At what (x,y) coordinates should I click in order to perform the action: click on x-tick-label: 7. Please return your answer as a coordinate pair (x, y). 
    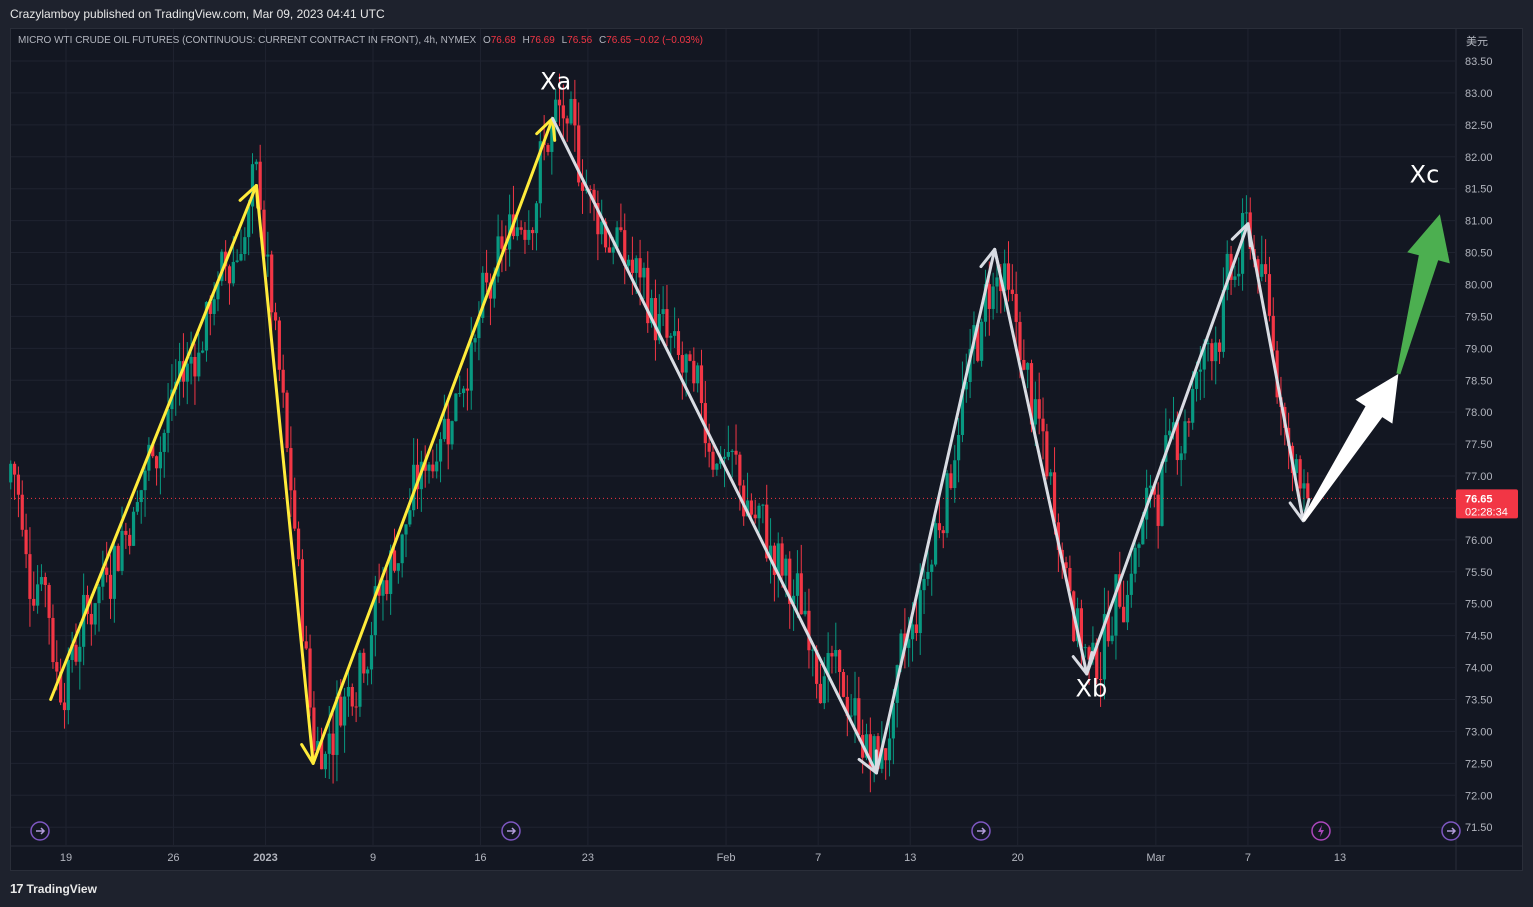
    Looking at the image, I should click on (818, 858).